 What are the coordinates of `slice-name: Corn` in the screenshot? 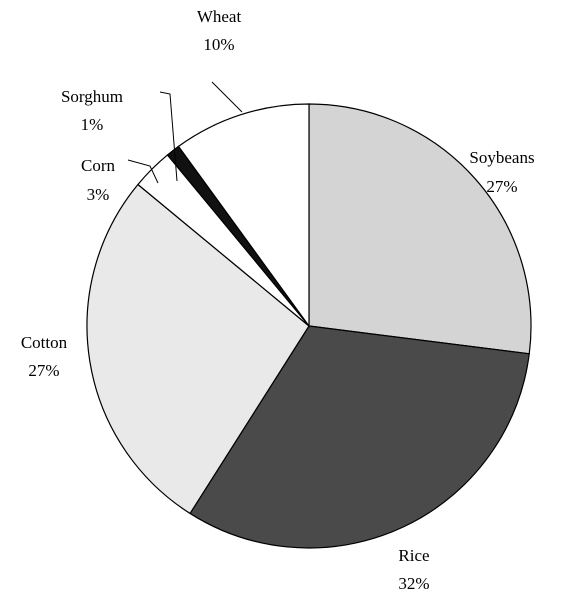 It's located at (98, 165).